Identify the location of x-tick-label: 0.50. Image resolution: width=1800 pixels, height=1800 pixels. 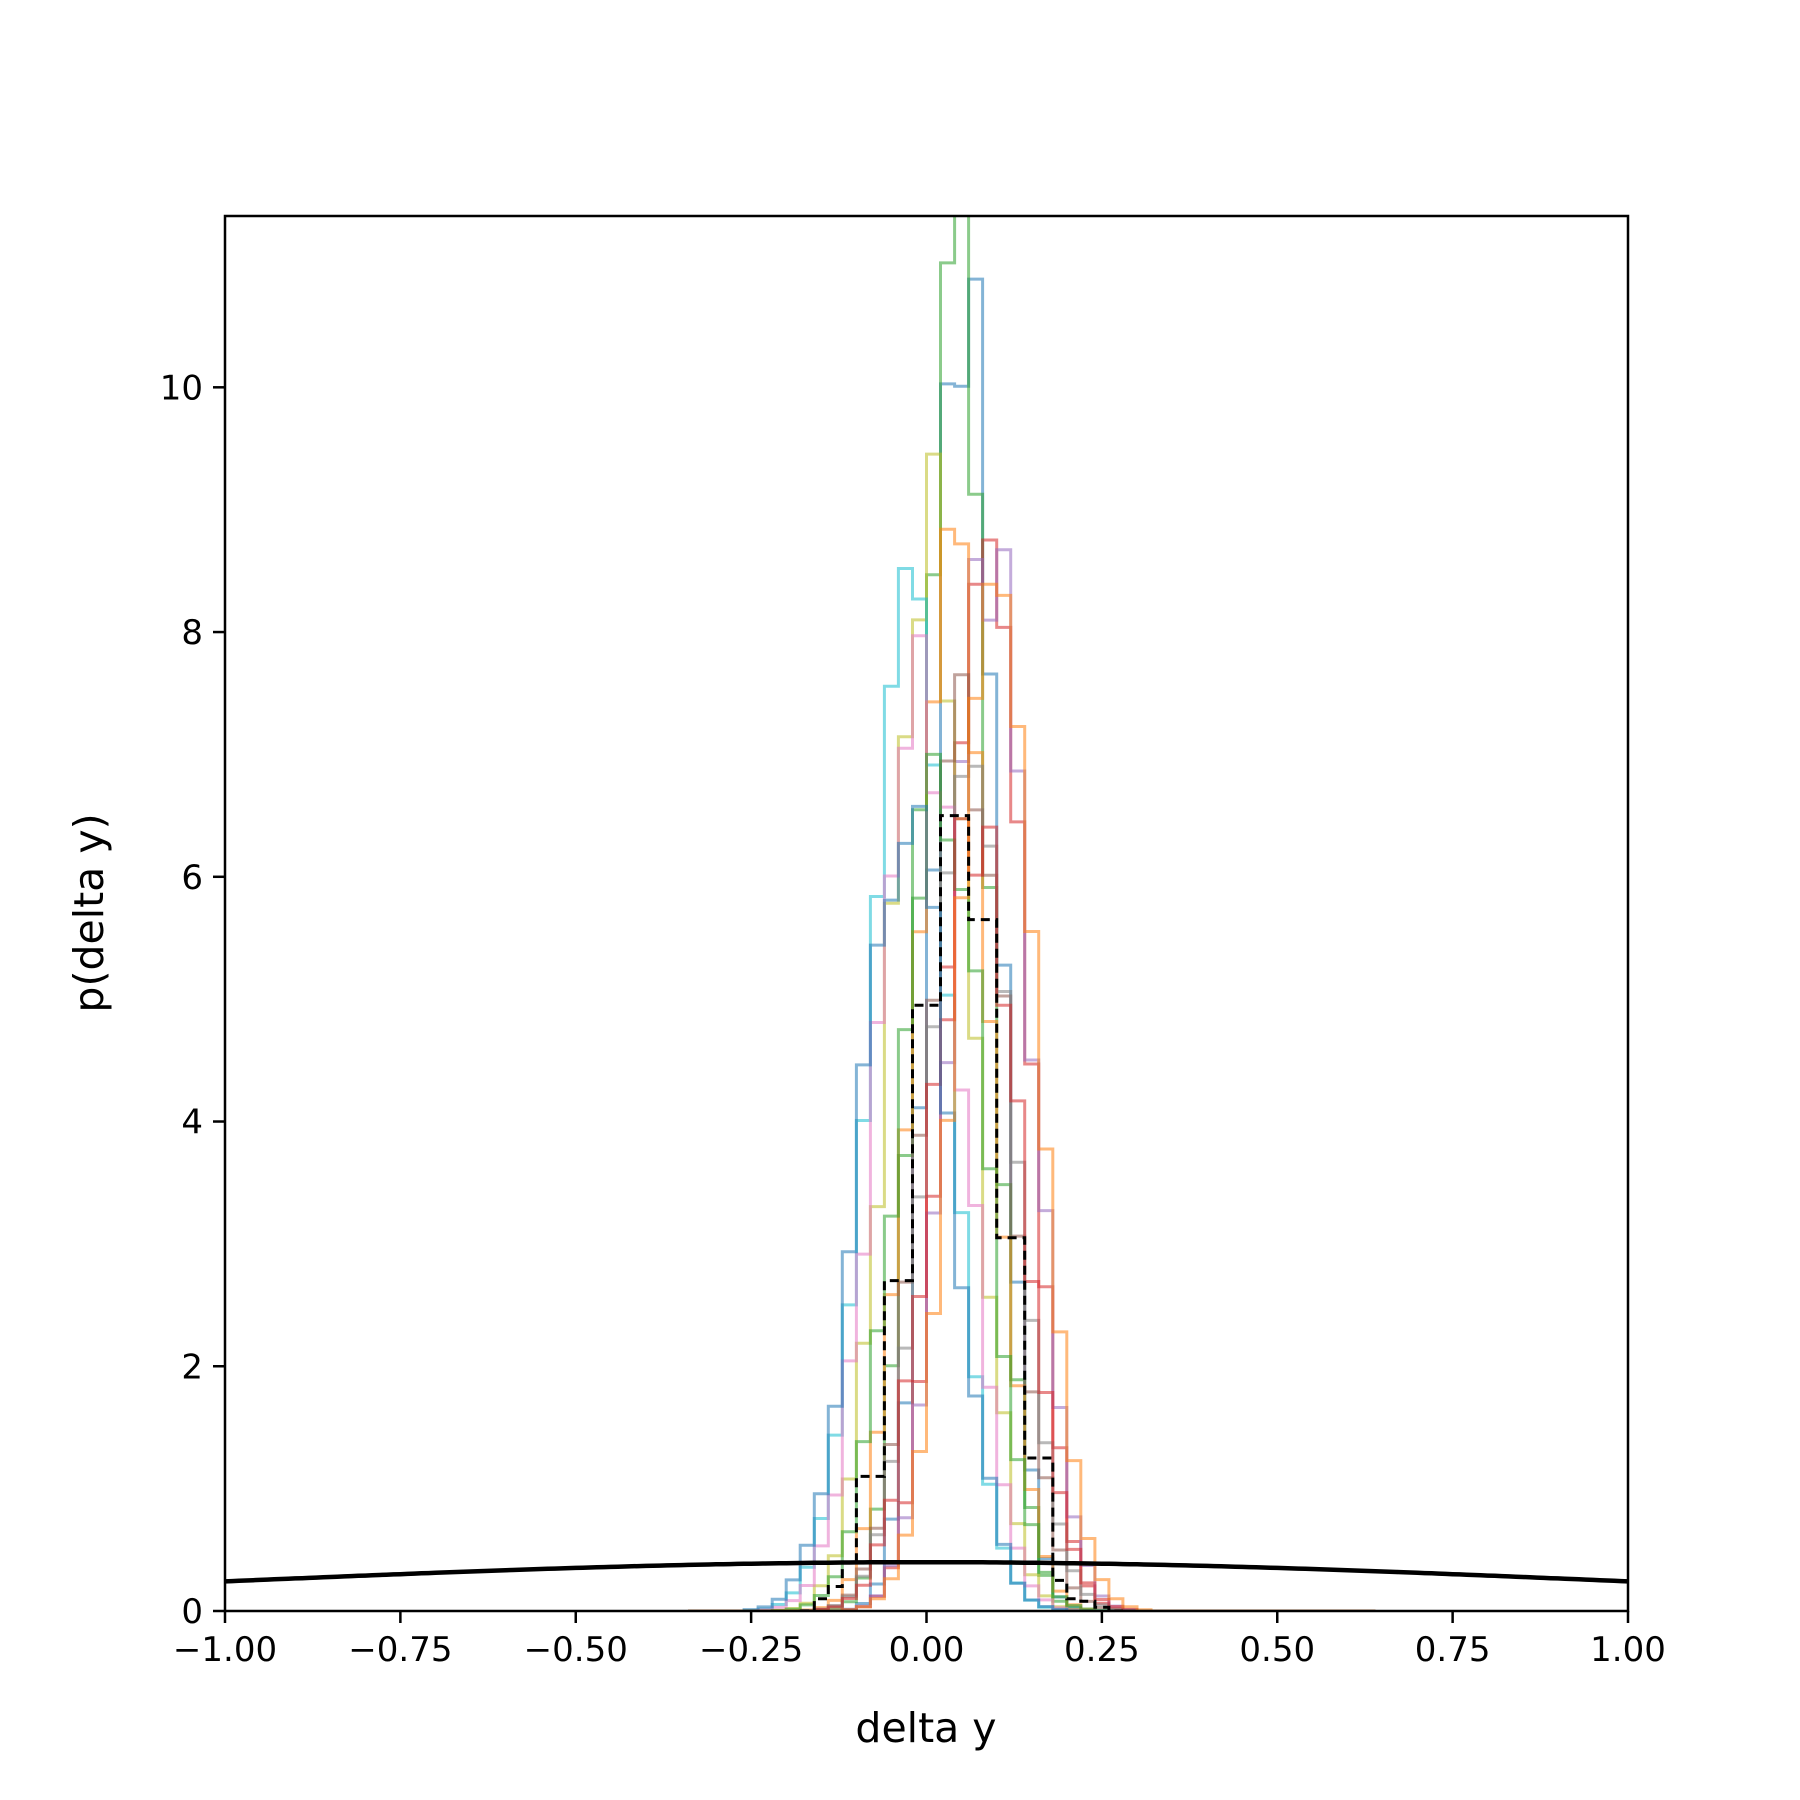
(1277, 1650).